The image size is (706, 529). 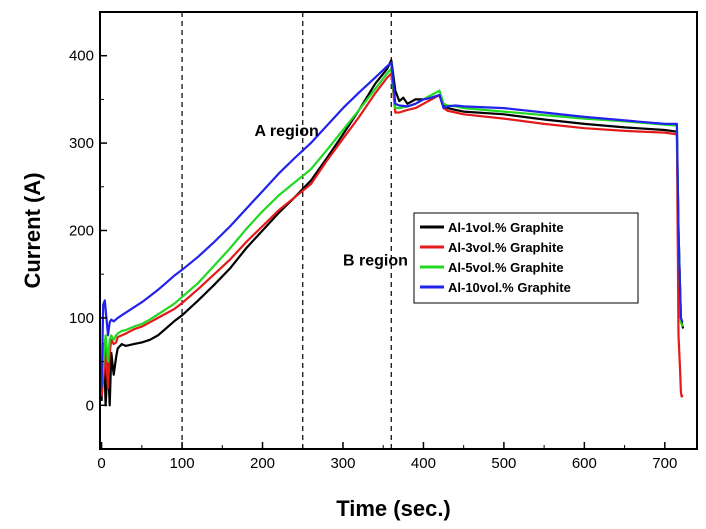 What do you see at coordinates (664, 463) in the screenshot?
I see `x-tick-label-7: 700` at bounding box center [664, 463].